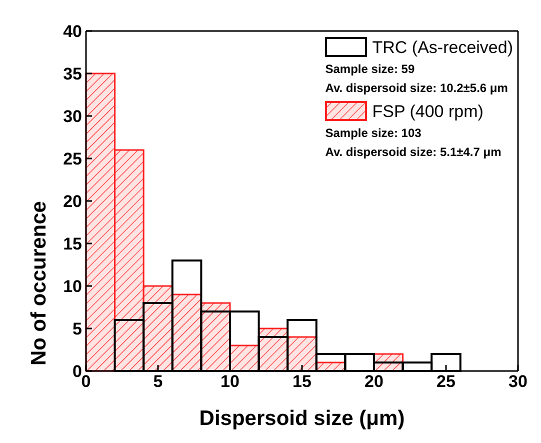 The height and width of the screenshot is (443, 541). Describe the element at coordinates (230, 382) in the screenshot. I see `x-tick-label: 10` at that location.